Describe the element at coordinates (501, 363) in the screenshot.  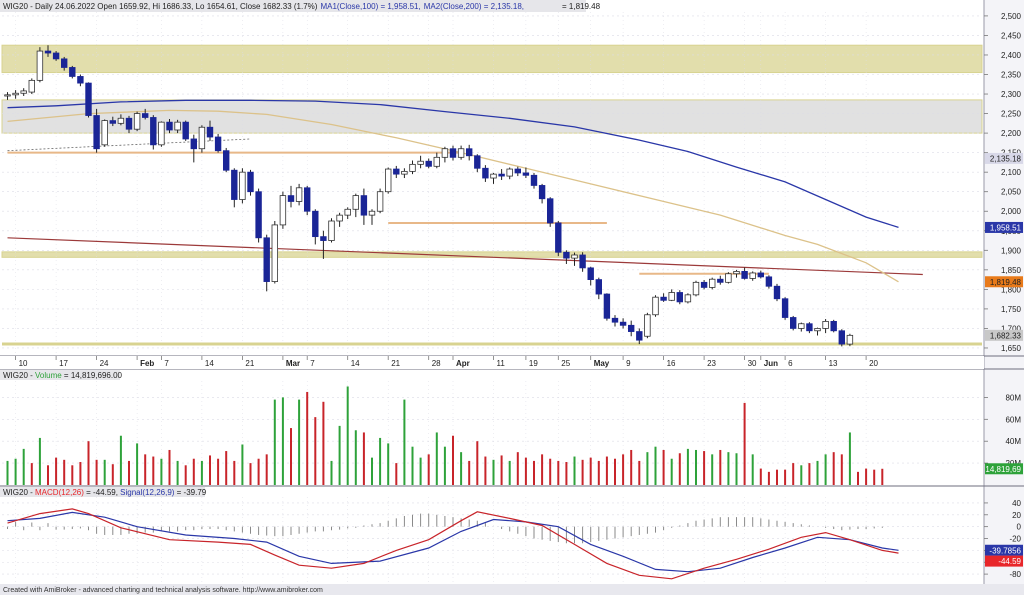
I see `x-axis-tick-label: 11` at that location.